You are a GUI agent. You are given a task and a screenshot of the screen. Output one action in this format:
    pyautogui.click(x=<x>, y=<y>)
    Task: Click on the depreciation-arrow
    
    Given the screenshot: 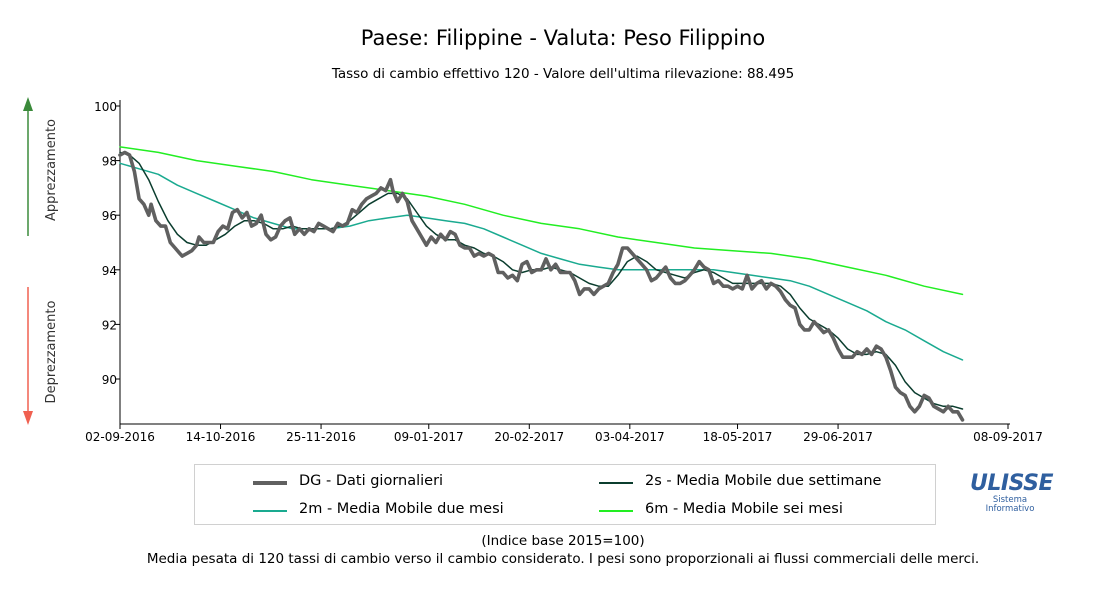 What is the action you would take?
    pyautogui.click(x=28, y=356)
    